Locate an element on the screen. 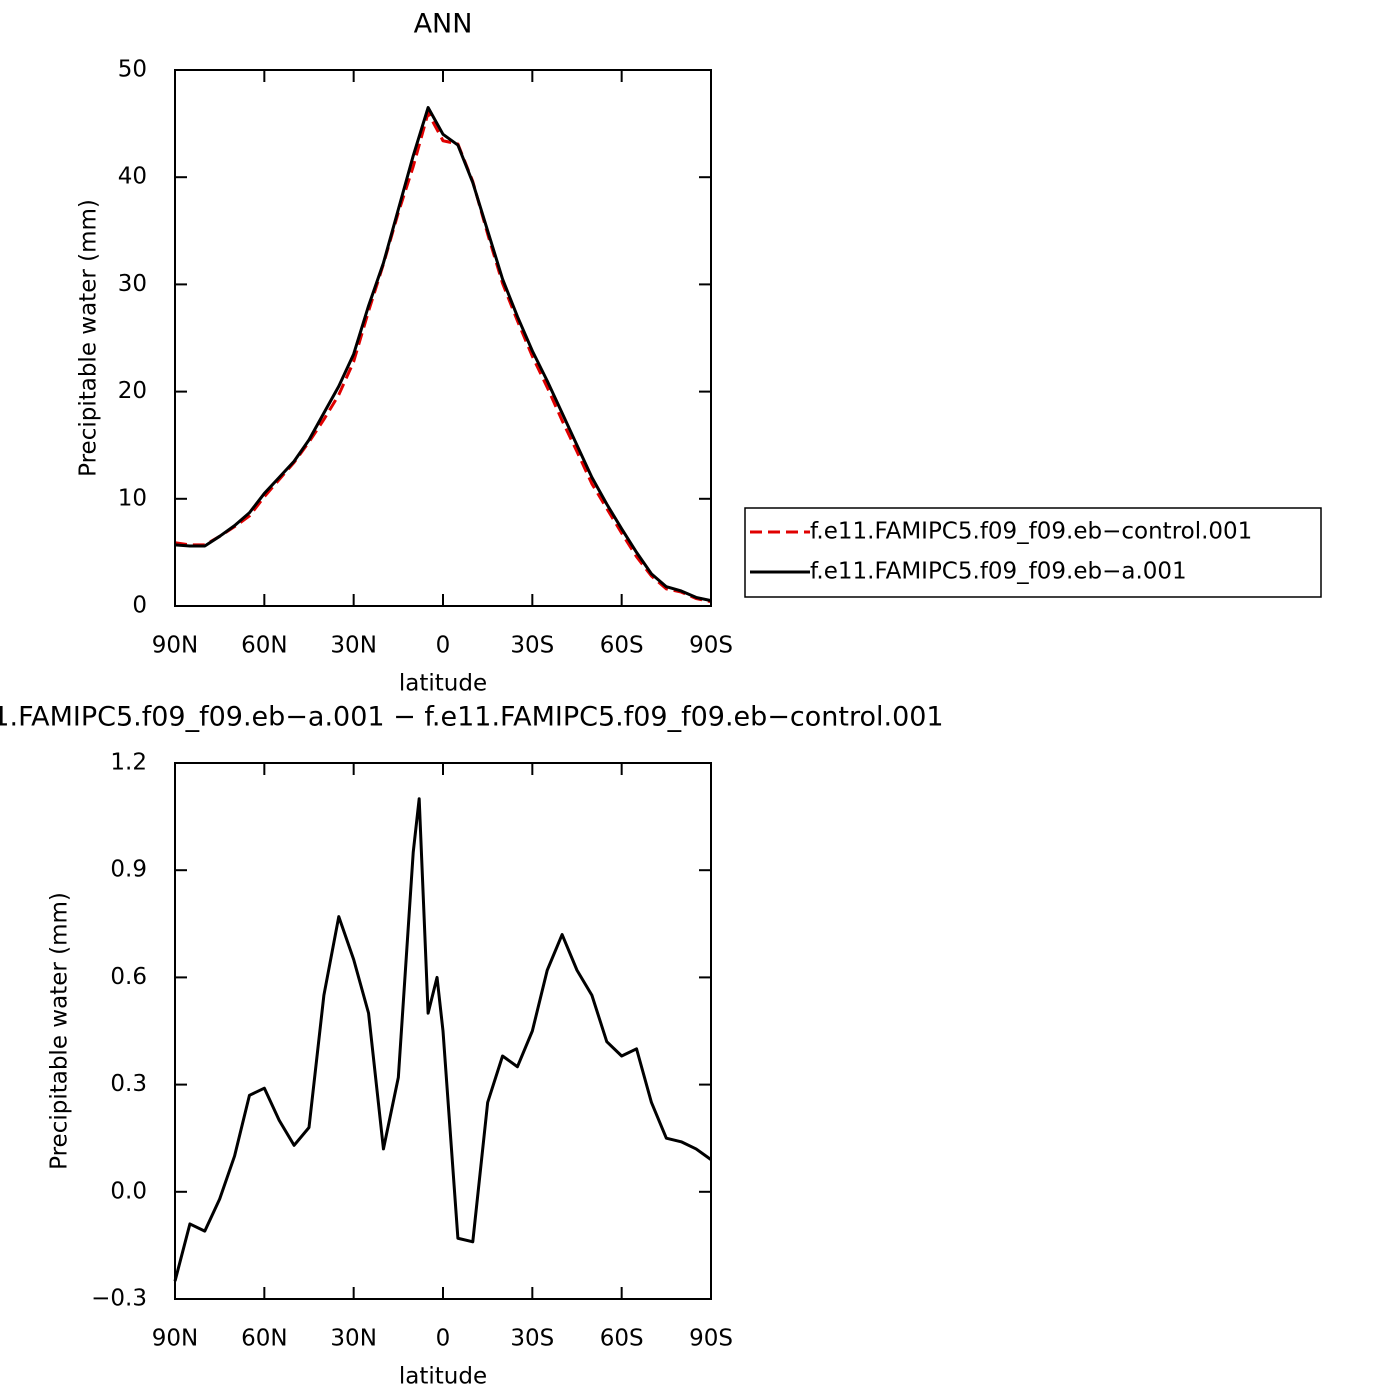  y-tick-label: 10 is located at coordinates (132, 498).